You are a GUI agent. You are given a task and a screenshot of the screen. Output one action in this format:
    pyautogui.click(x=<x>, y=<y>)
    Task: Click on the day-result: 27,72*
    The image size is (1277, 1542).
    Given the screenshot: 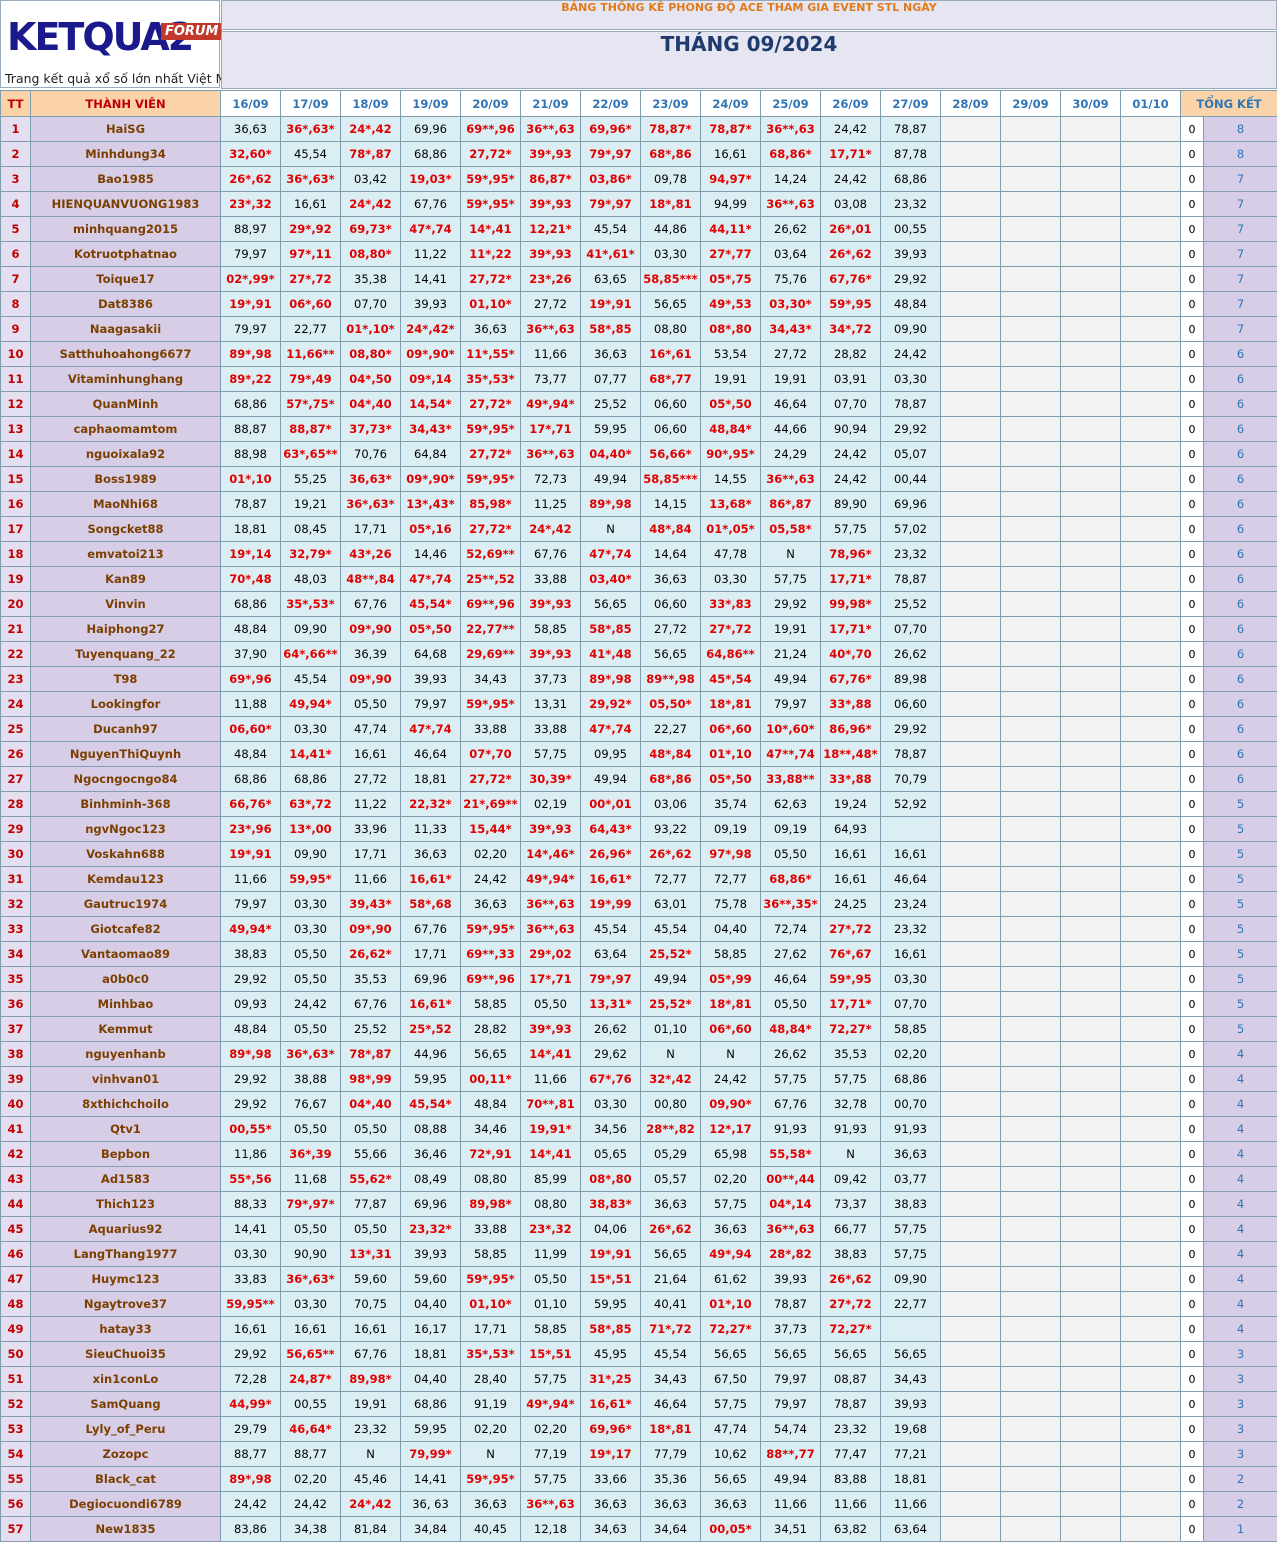 What is the action you would take?
    pyautogui.click(x=490, y=279)
    